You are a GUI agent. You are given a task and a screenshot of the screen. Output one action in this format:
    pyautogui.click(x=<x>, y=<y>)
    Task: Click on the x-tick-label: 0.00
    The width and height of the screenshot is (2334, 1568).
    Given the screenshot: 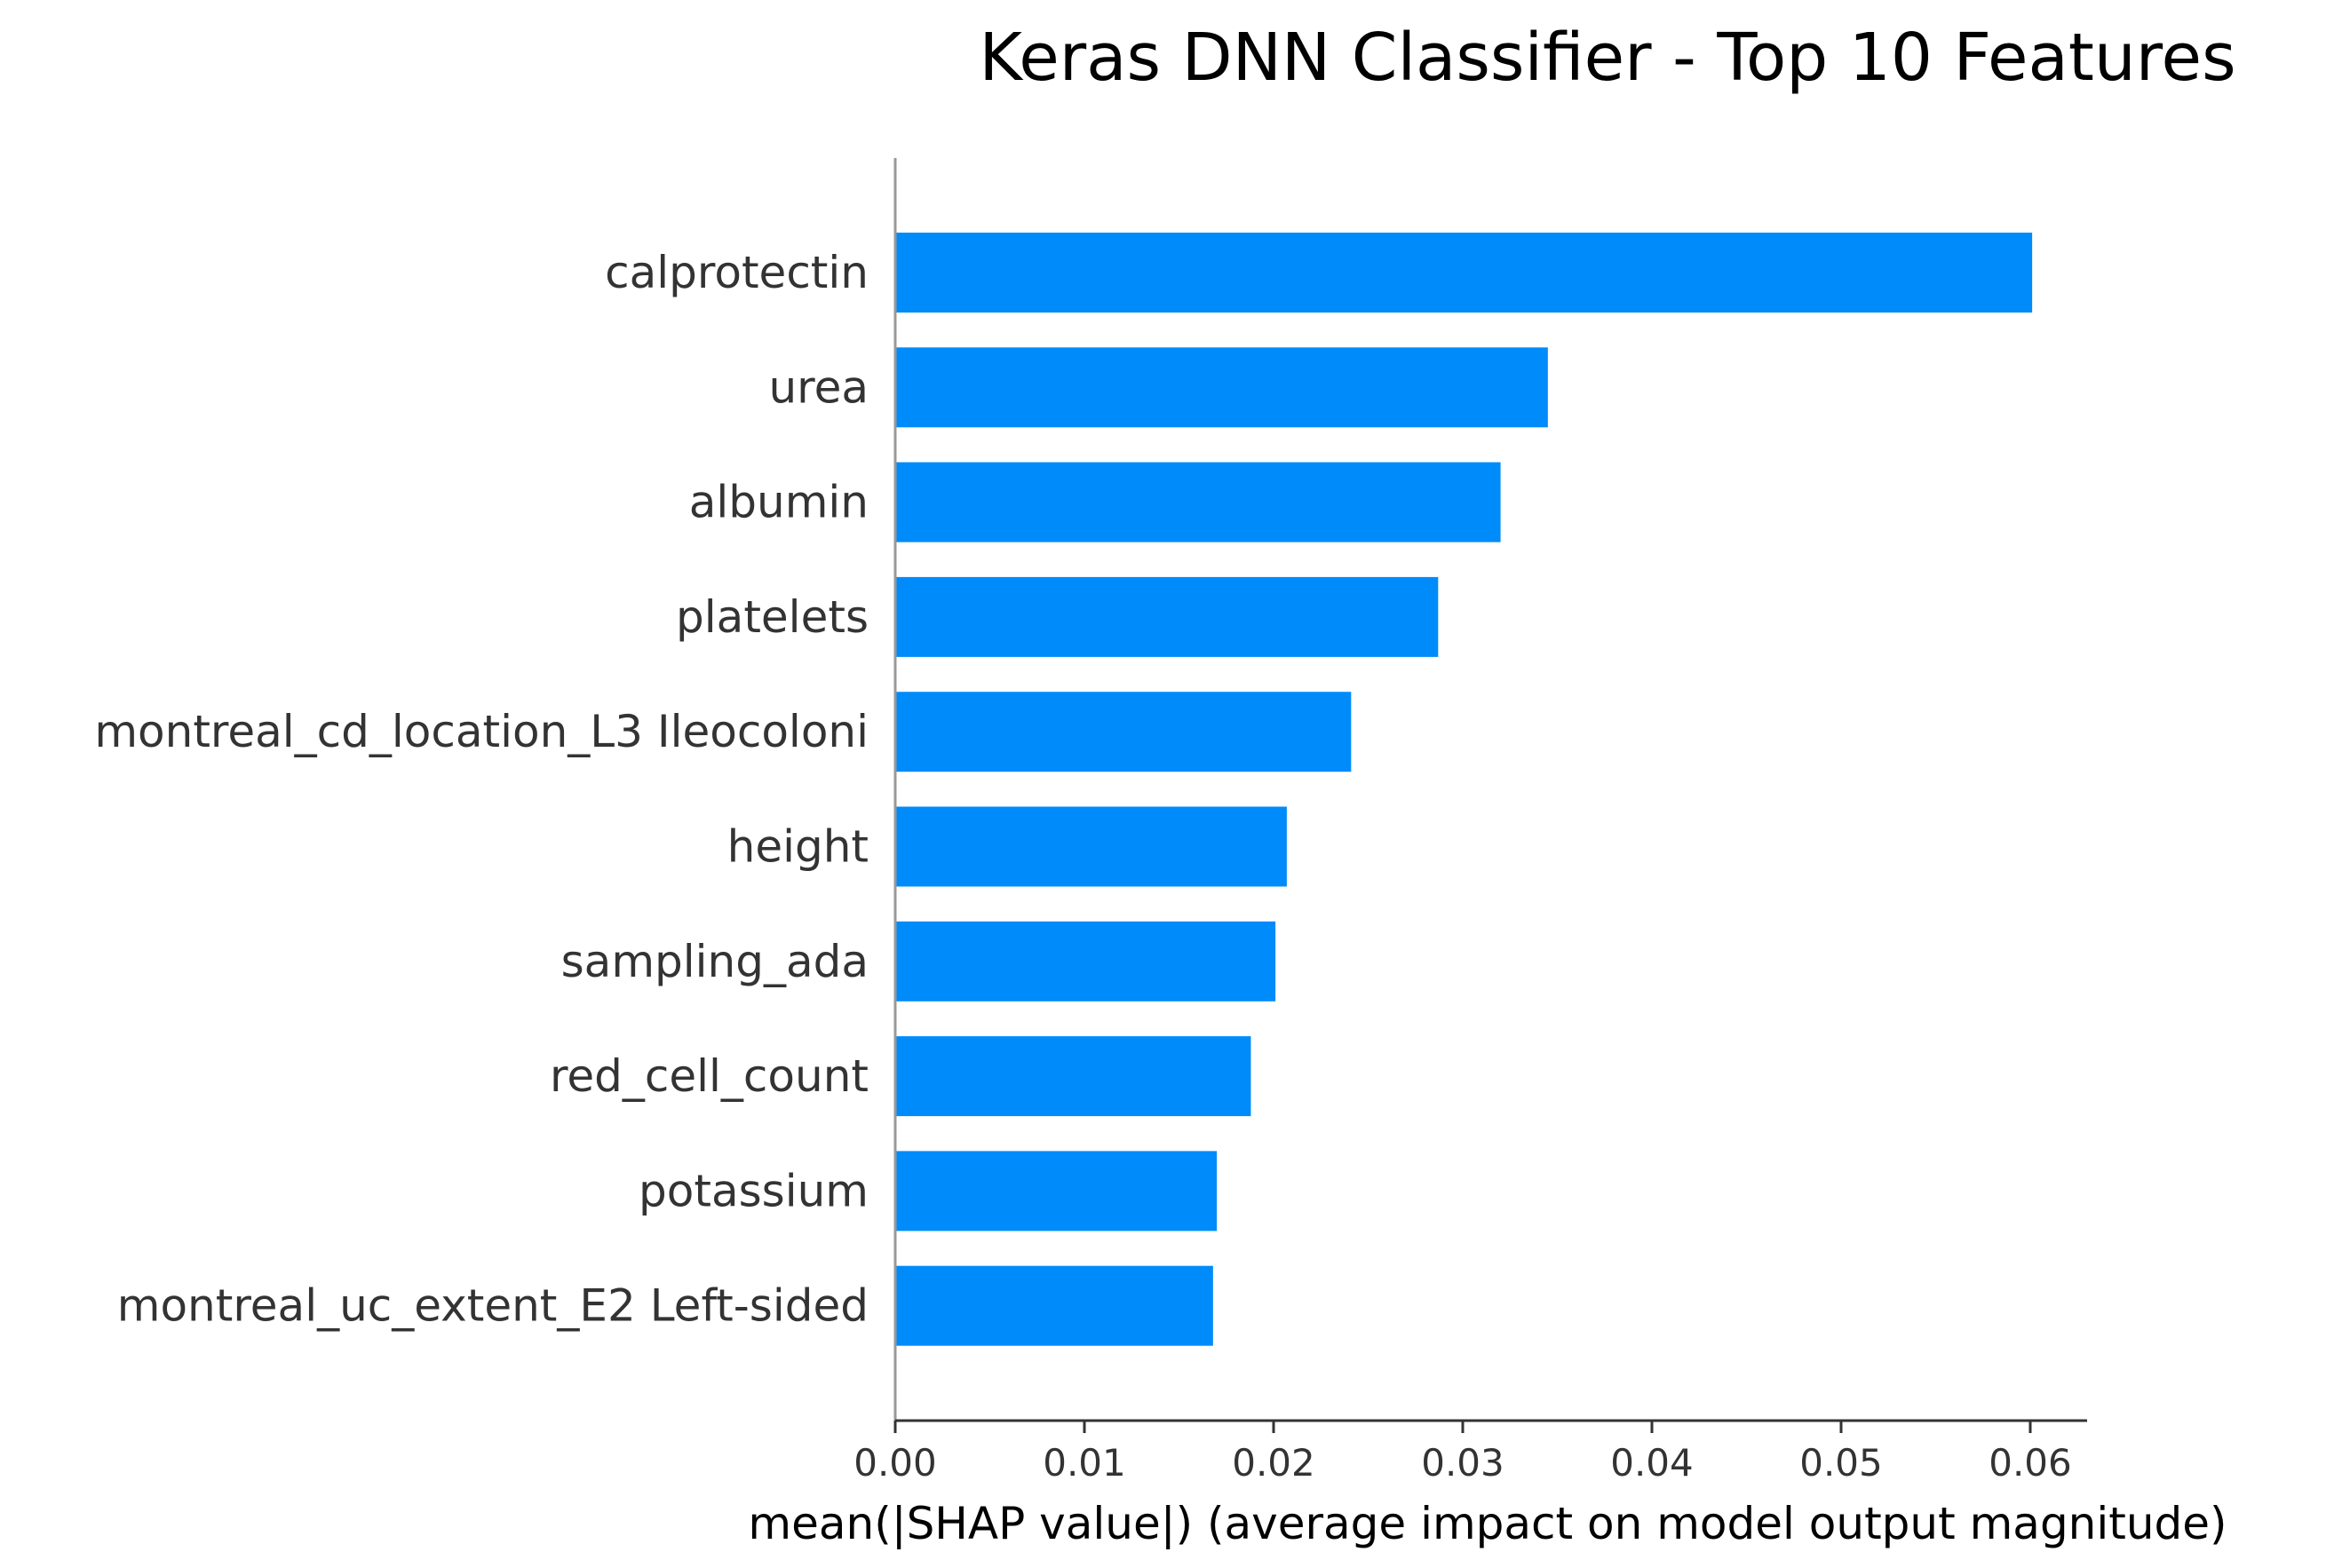 What is the action you would take?
    pyautogui.click(x=895, y=1463)
    